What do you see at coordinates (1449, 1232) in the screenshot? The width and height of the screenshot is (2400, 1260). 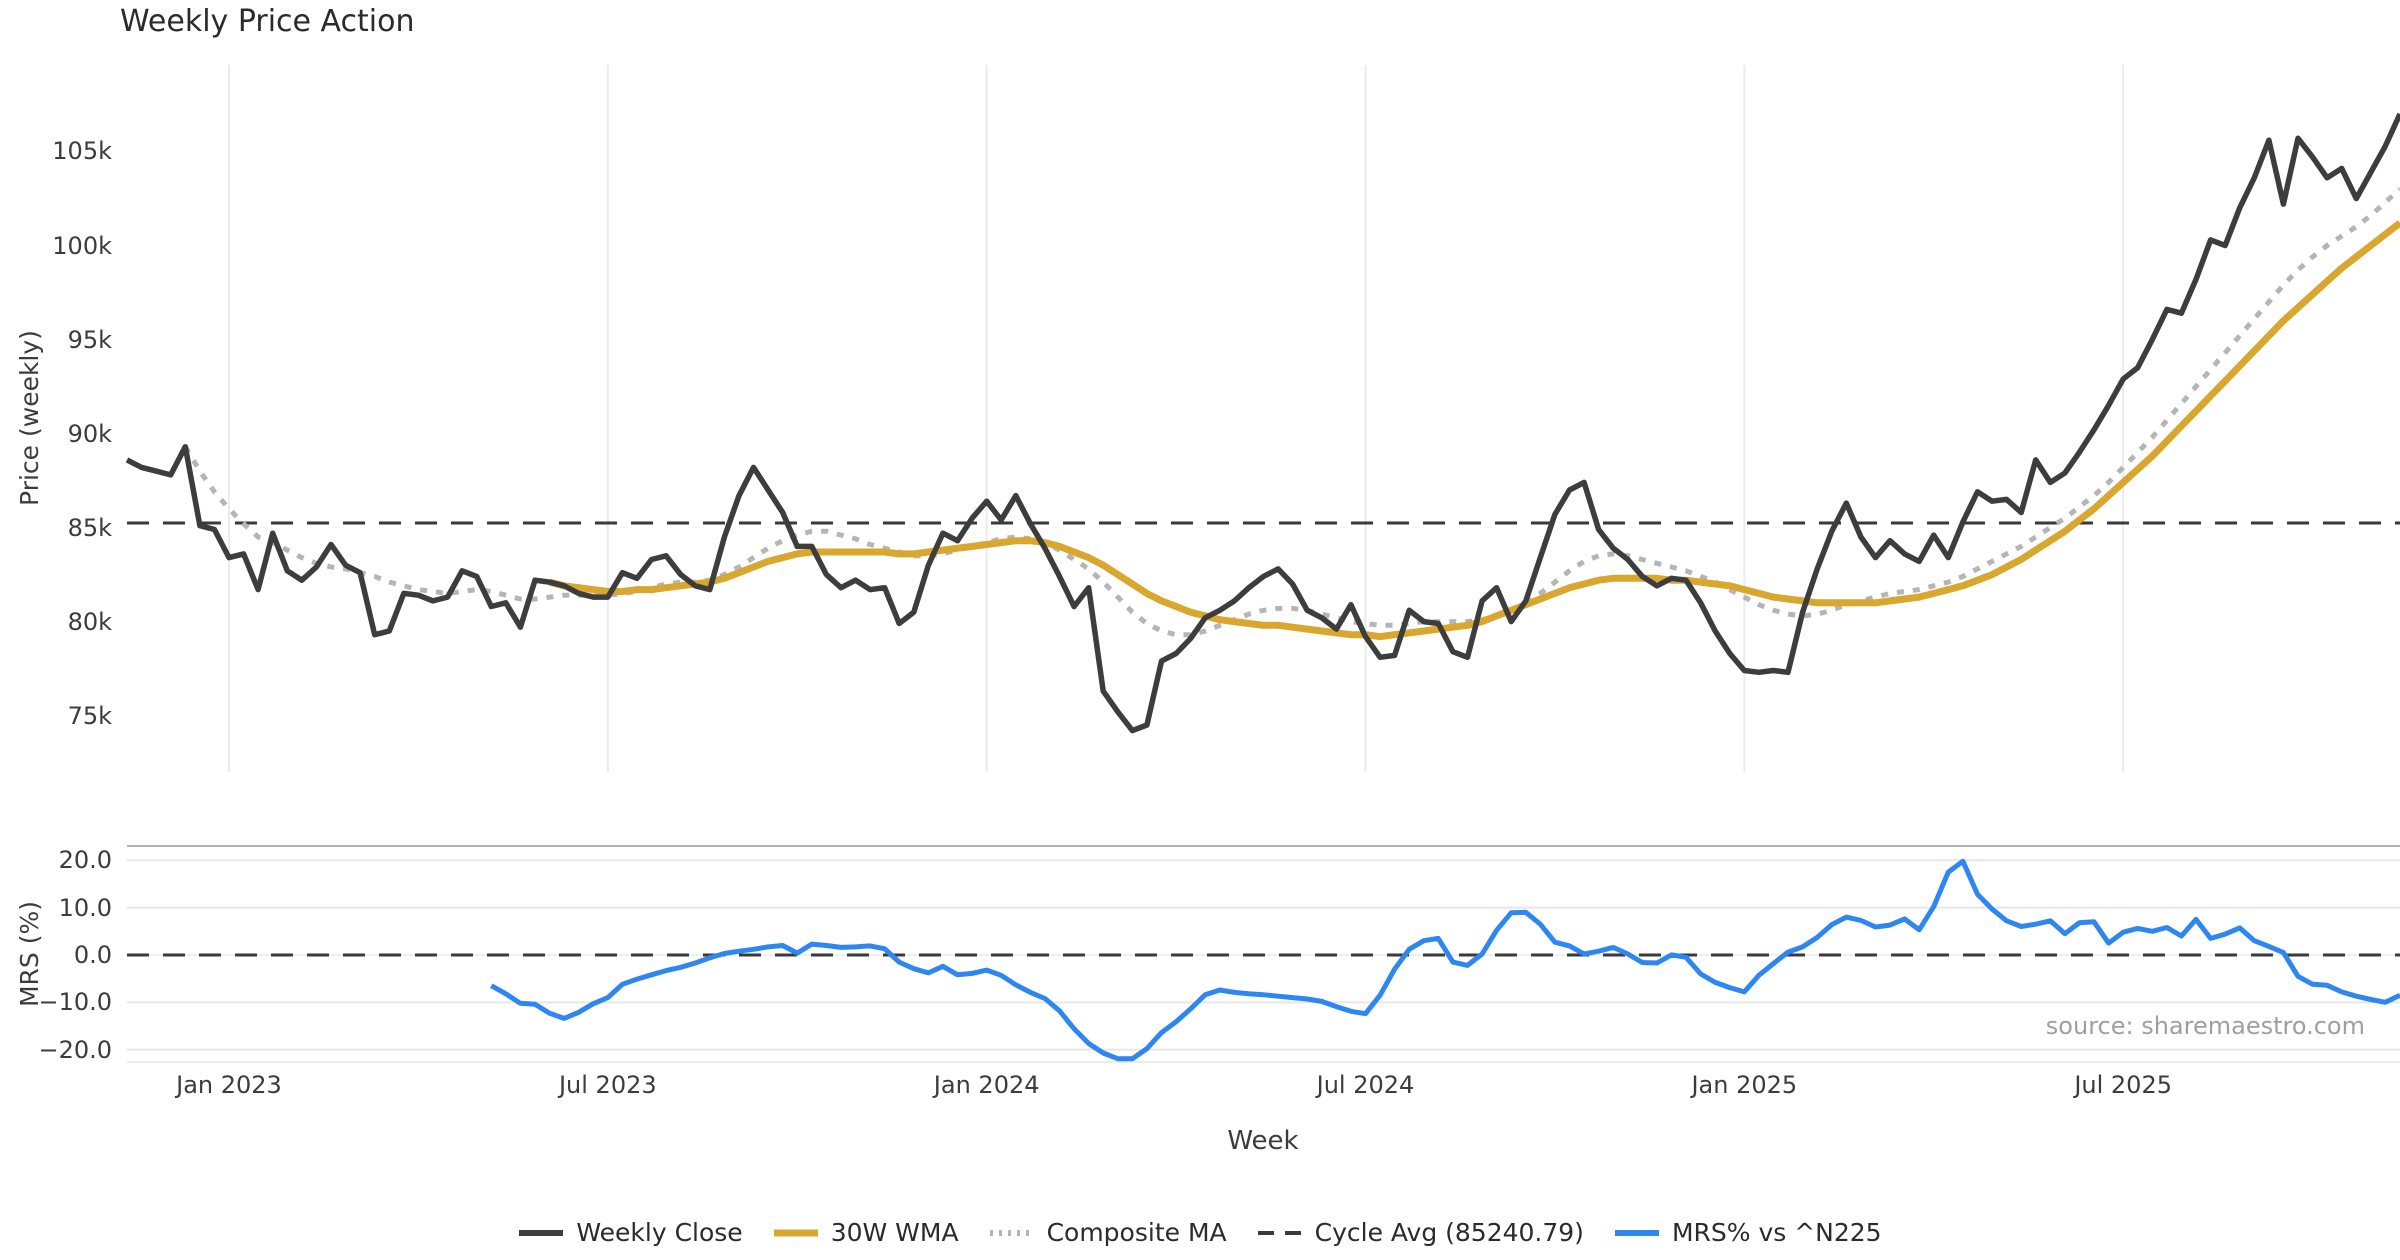 I see `legend-label: Cycle Avg (85240.79)` at bounding box center [1449, 1232].